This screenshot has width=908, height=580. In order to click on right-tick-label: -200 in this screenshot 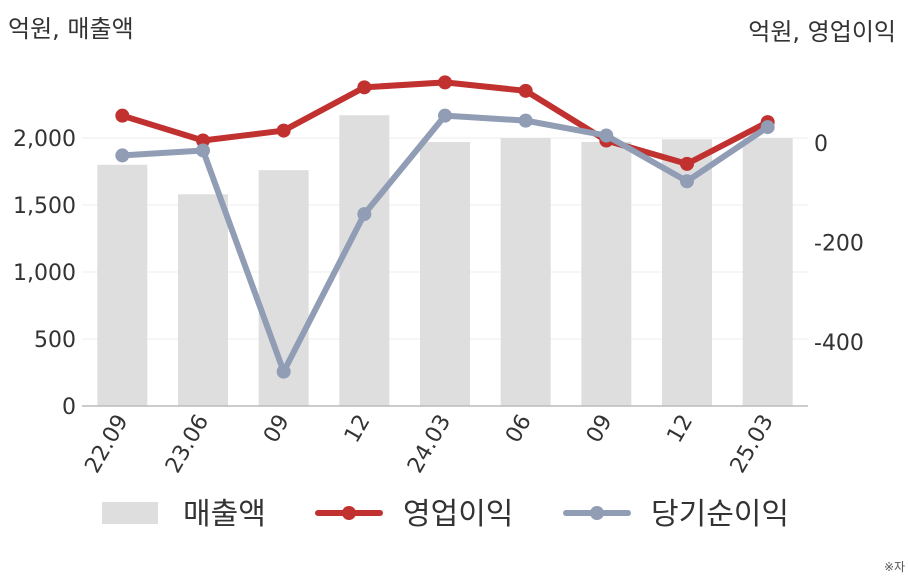, I will do `click(839, 243)`.